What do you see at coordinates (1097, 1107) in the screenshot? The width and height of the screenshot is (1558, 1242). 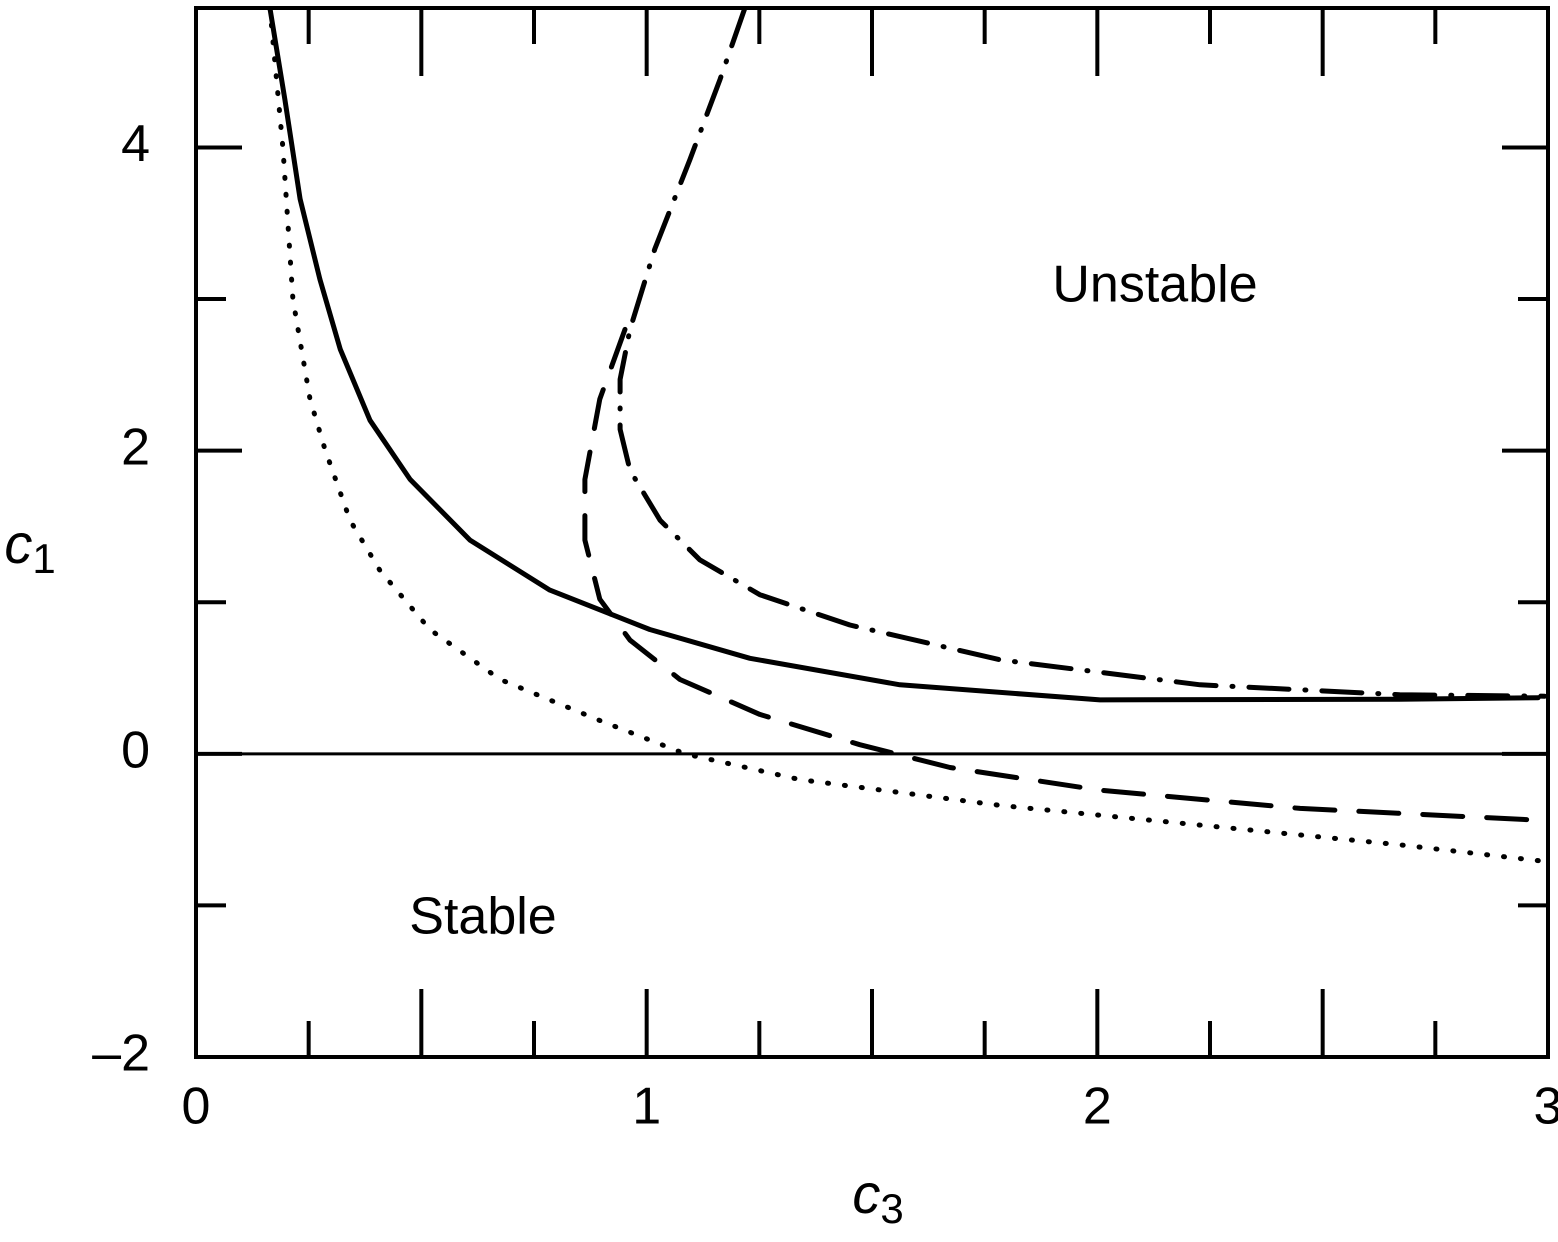 I see `x-tick-label: 2` at bounding box center [1097, 1107].